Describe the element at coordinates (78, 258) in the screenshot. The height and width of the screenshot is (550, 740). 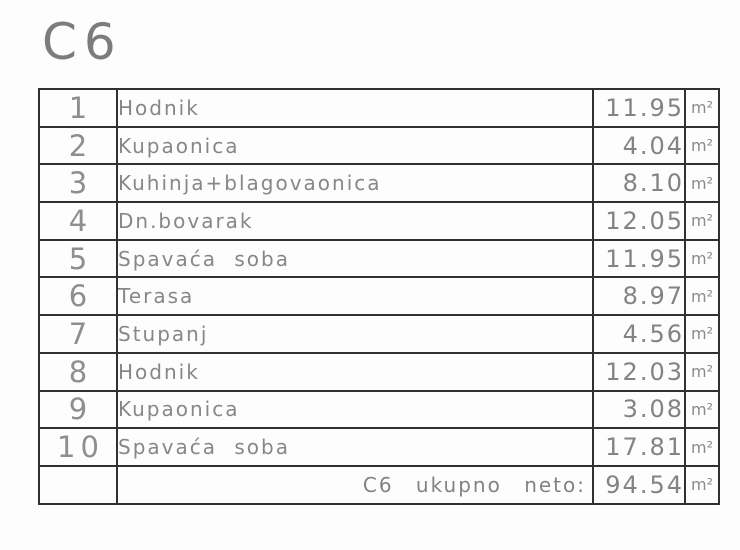
I see `row-number: 5` at that location.